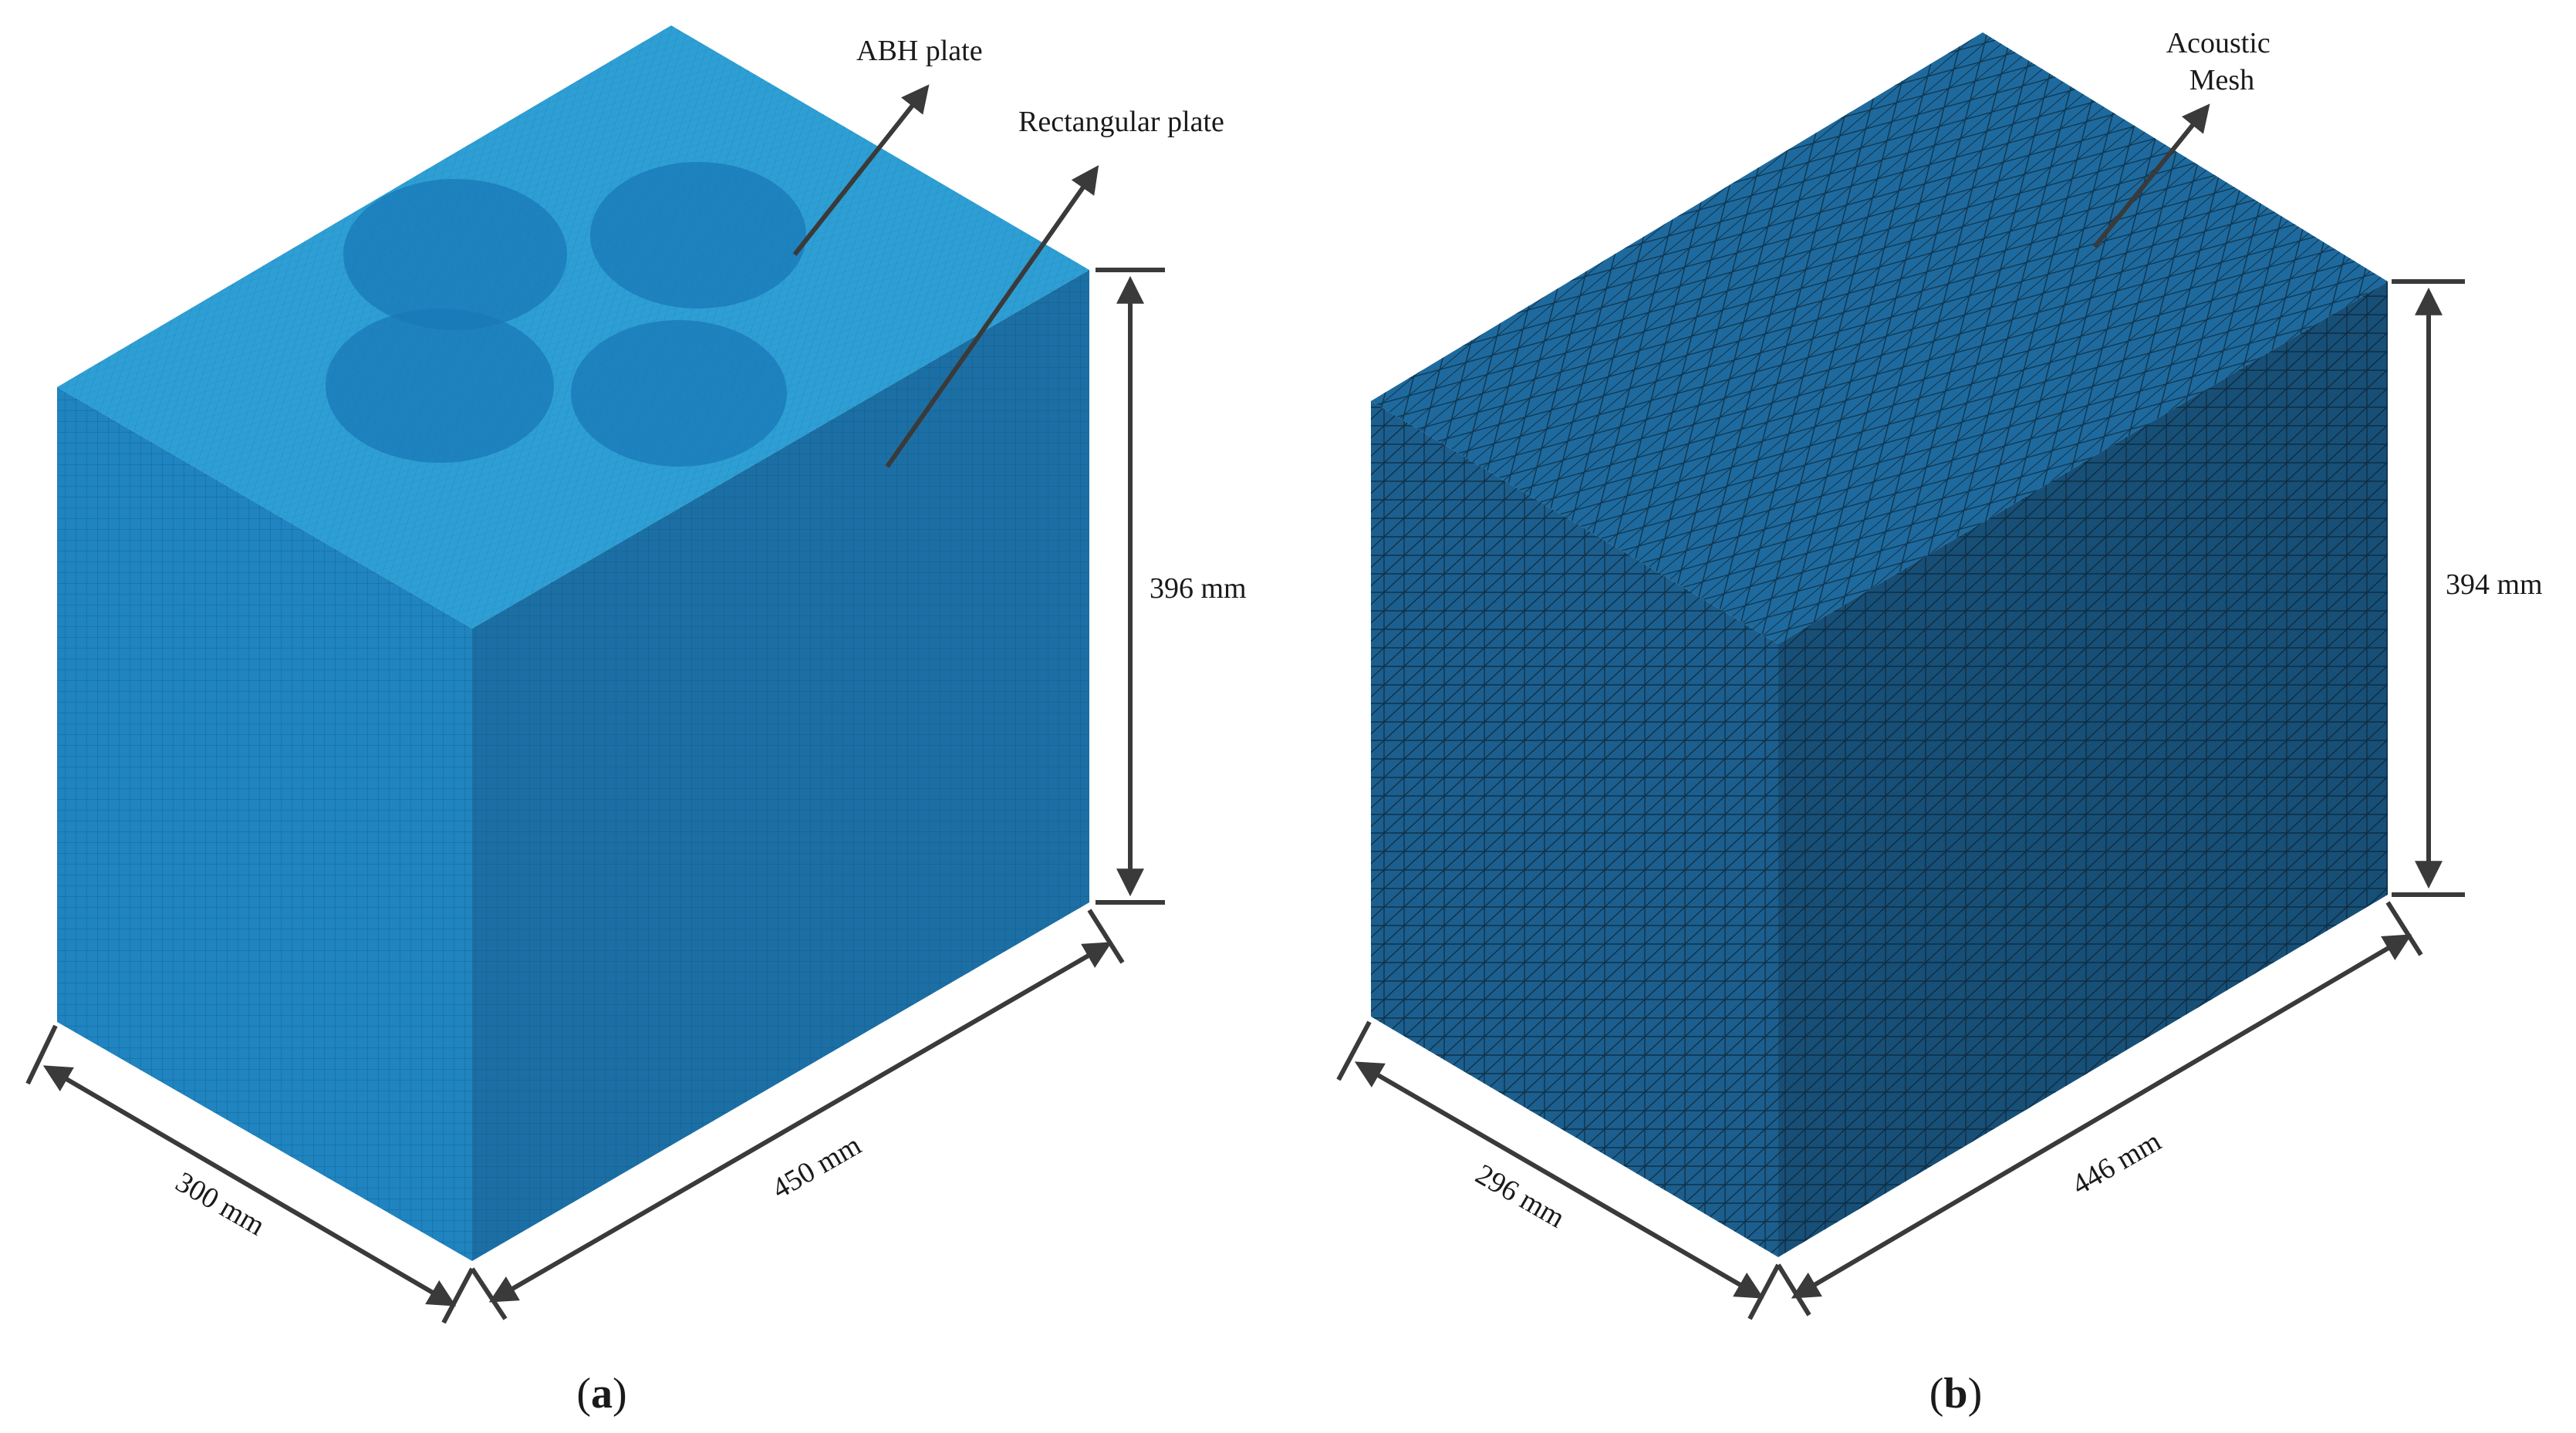  I want to click on dim-b-length-label: 446 mm, so click(2117, 1163).